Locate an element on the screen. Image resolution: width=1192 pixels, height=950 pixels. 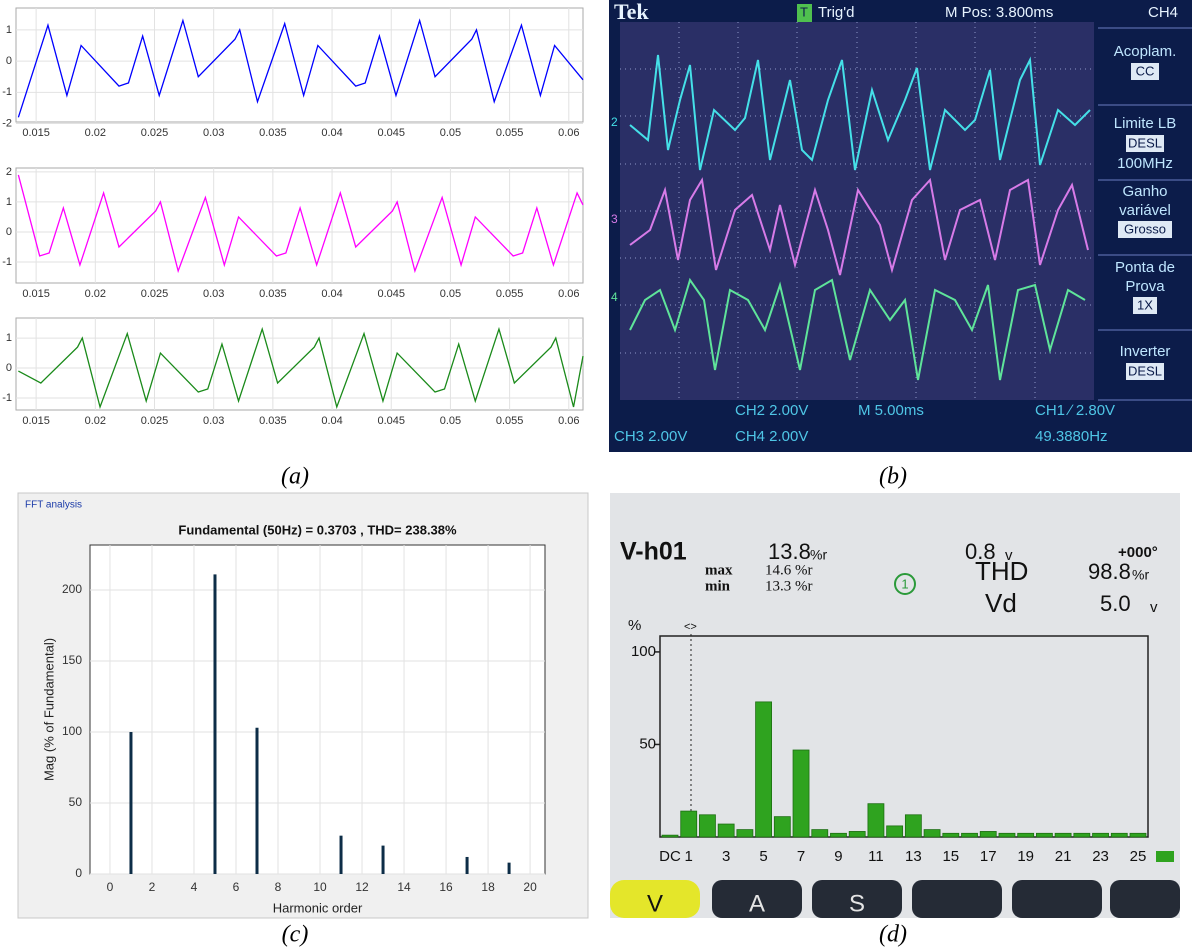
menu-value: 1X is located at coordinates (1145, 304).